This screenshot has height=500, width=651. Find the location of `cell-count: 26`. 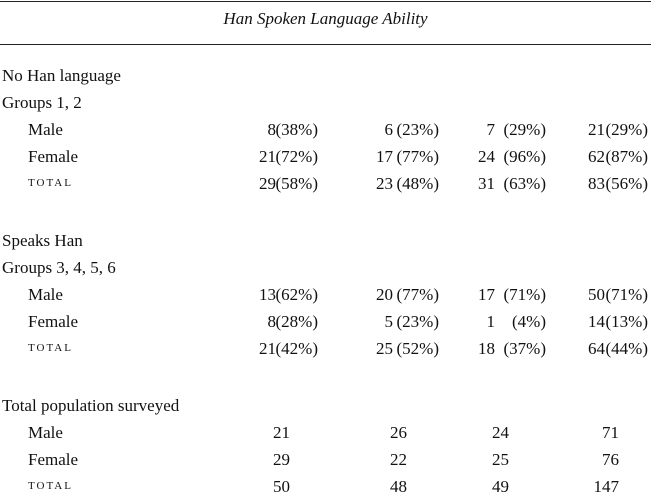

cell-count: 26 is located at coordinates (398, 432).